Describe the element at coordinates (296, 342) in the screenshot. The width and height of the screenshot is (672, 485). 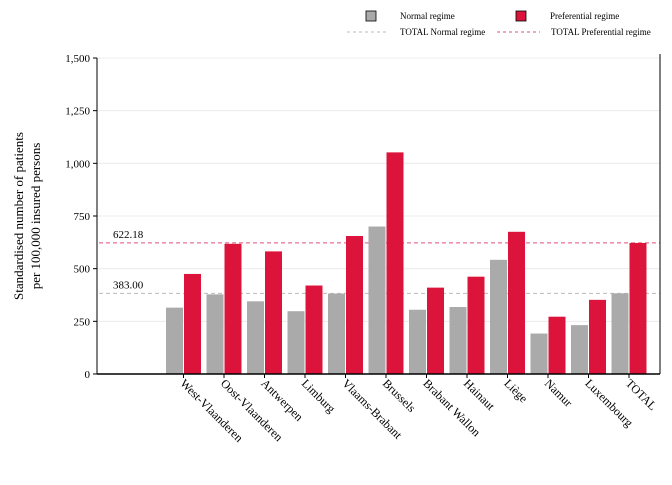
I see `bar-normal-regime-limburg` at that location.